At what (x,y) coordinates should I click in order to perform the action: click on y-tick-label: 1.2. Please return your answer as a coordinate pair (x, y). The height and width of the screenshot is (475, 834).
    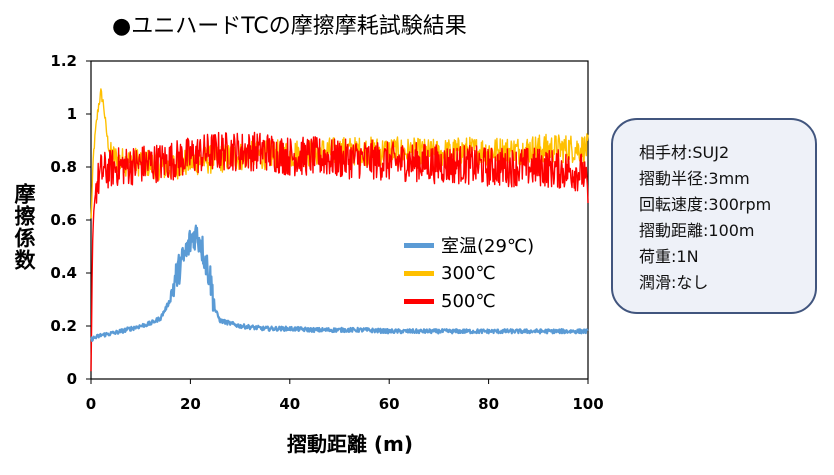
    Looking at the image, I should click on (63, 61).